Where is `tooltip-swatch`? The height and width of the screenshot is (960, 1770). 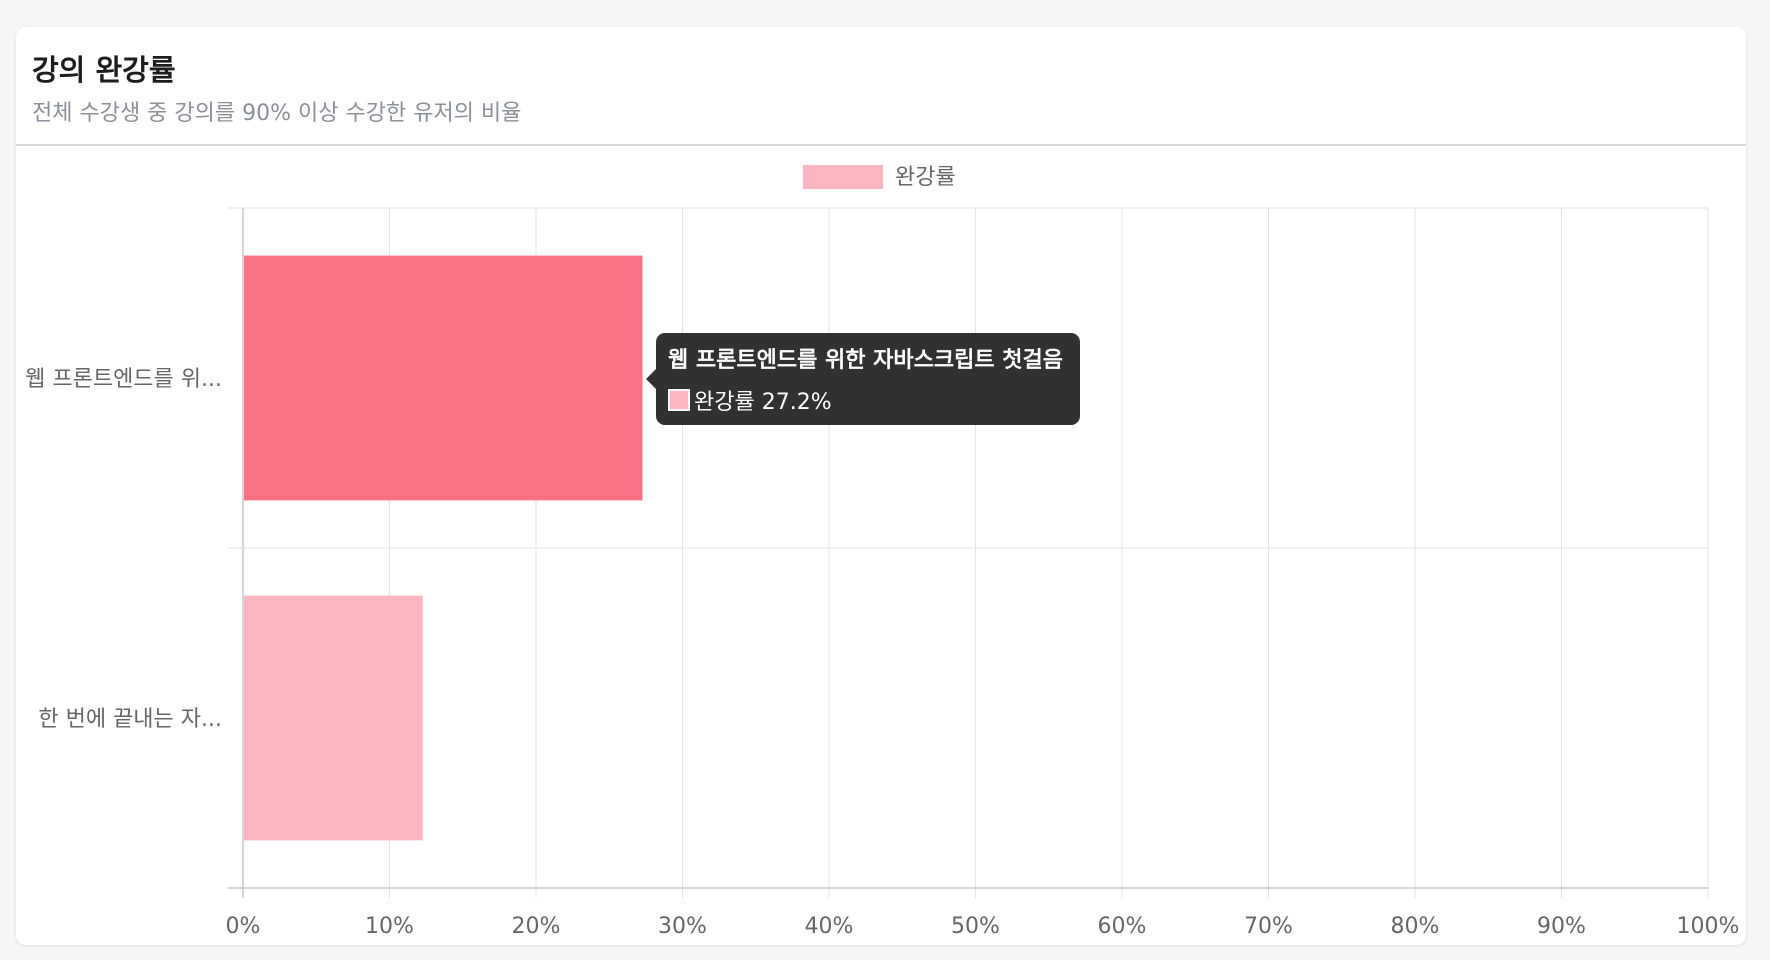 tooltip-swatch is located at coordinates (679, 400).